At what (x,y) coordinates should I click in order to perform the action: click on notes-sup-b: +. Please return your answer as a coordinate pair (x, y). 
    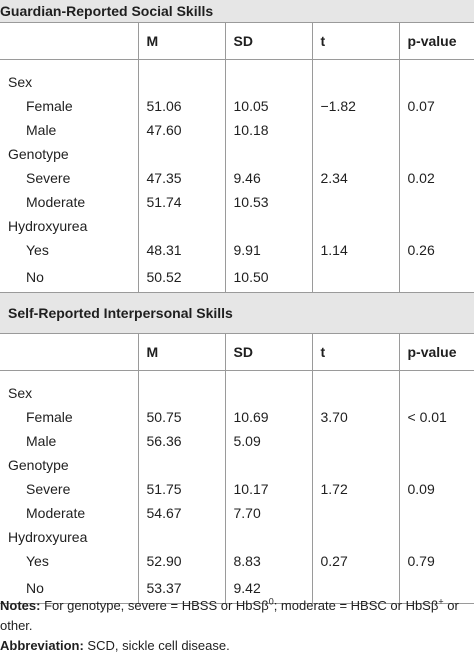
    Looking at the image, I should click on (441, 601).